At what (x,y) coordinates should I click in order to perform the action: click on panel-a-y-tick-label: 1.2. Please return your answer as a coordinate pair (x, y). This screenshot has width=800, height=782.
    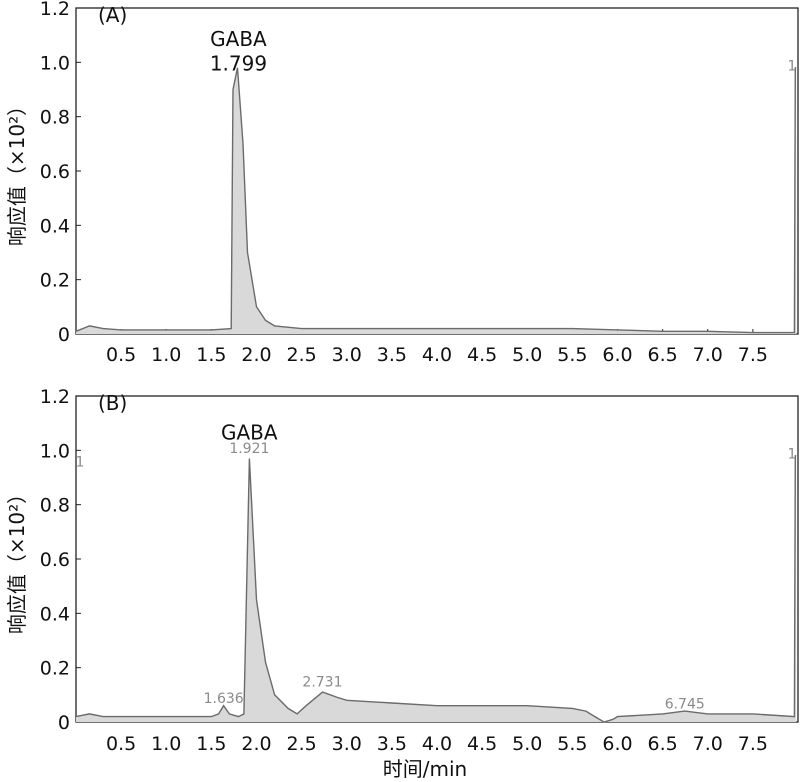
    Looking at the image, I should click on (55, 10).